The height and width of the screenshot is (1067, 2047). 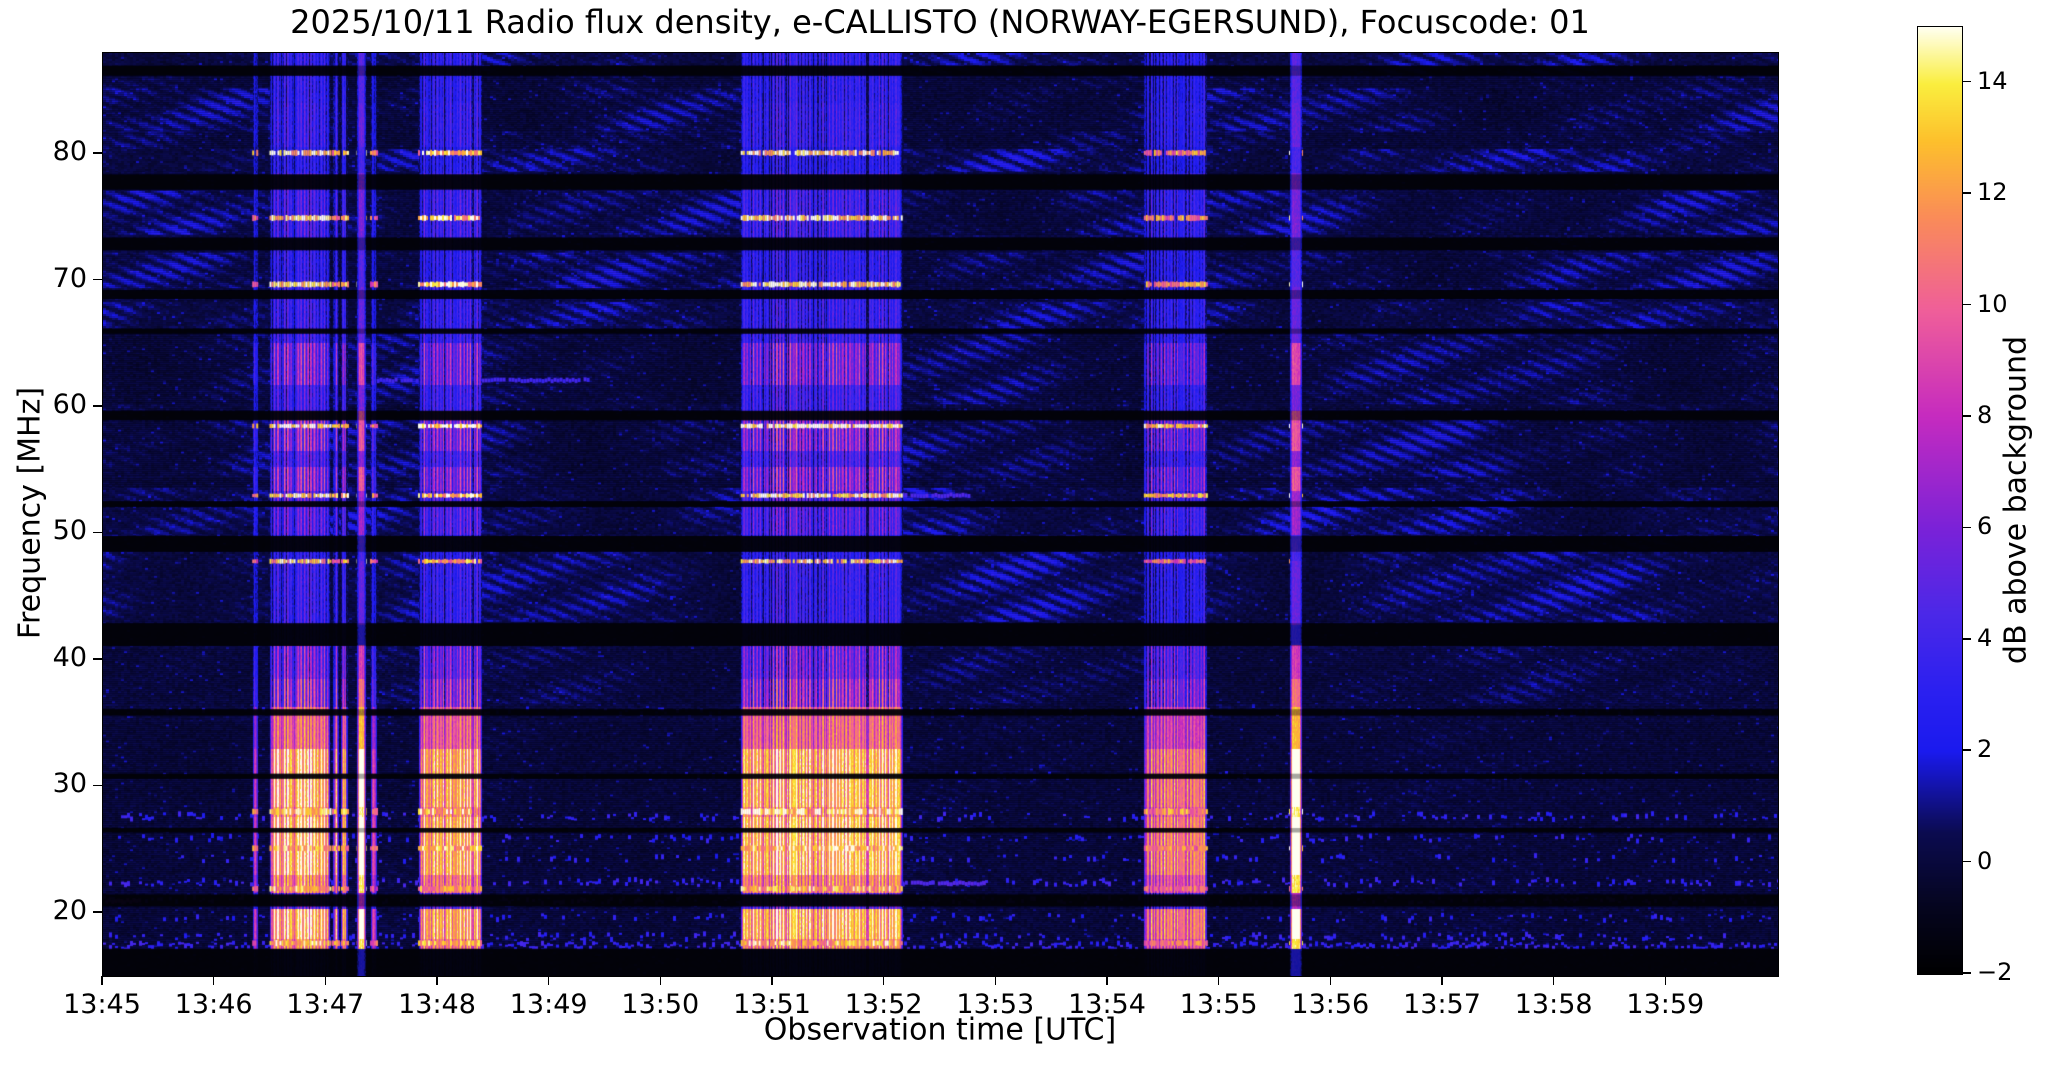 I want to click on y-tick-label: 70, so click(x=69, y=278).